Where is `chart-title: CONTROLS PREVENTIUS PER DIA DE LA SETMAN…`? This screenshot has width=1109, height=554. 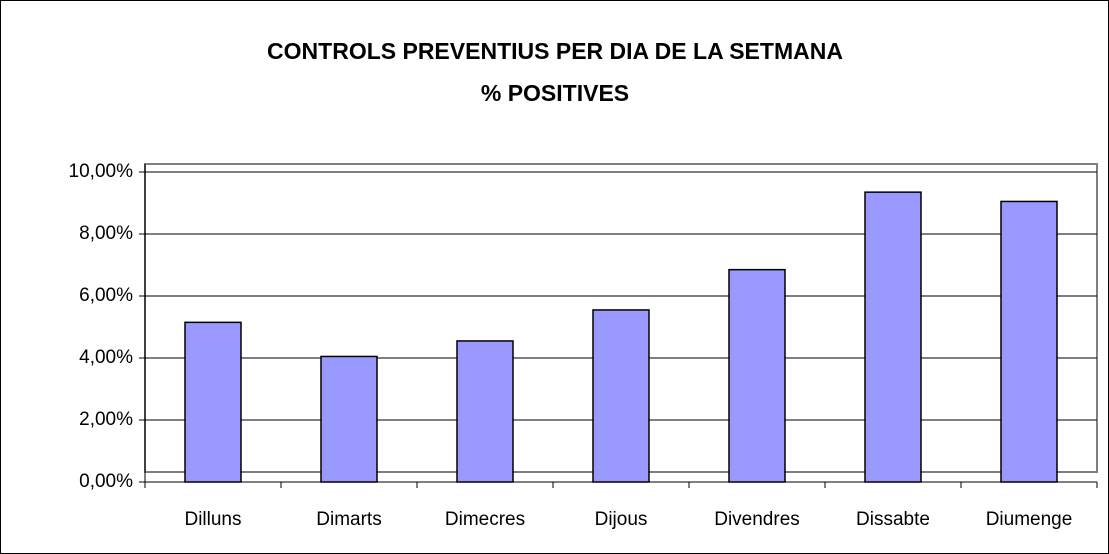
chart-title: CONTROLS PREVENTIUS PER DIA DE LA SETMAN… is located at coordinates (555, 51).